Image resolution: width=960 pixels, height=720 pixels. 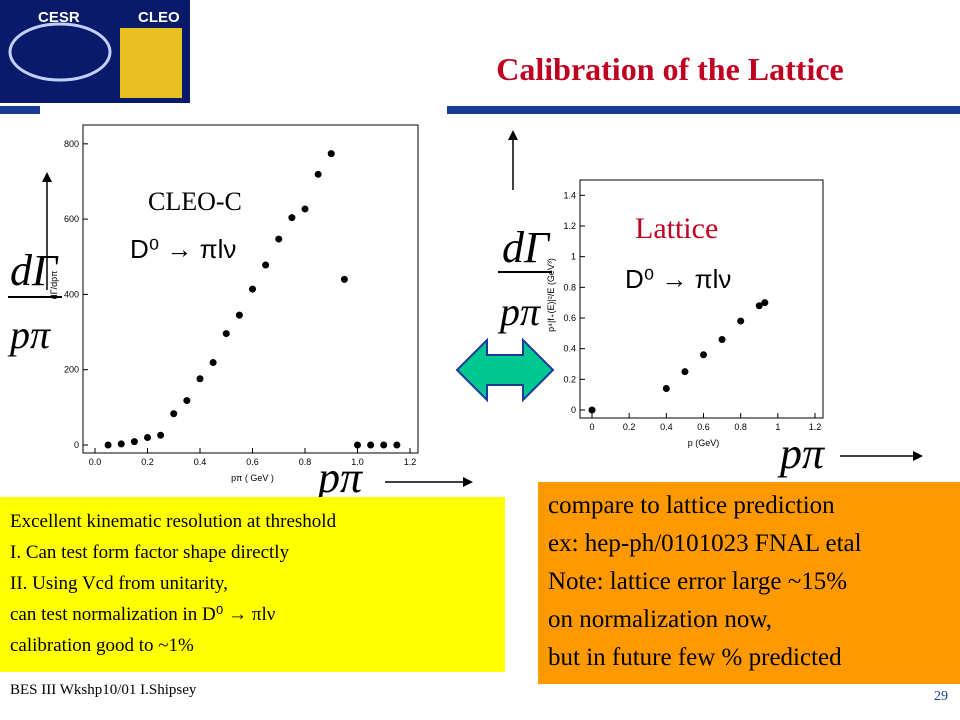 What do you see at coordinates (150, 552) in the screenshot?
I see `box-line: I. Can test form factor shape directly` at bounding box center [150, 552].